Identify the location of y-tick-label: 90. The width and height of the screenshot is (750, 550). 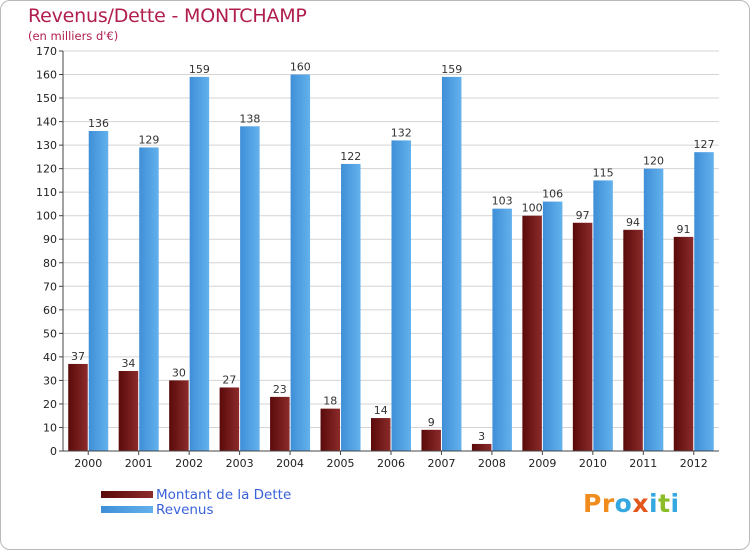
(50, 239).